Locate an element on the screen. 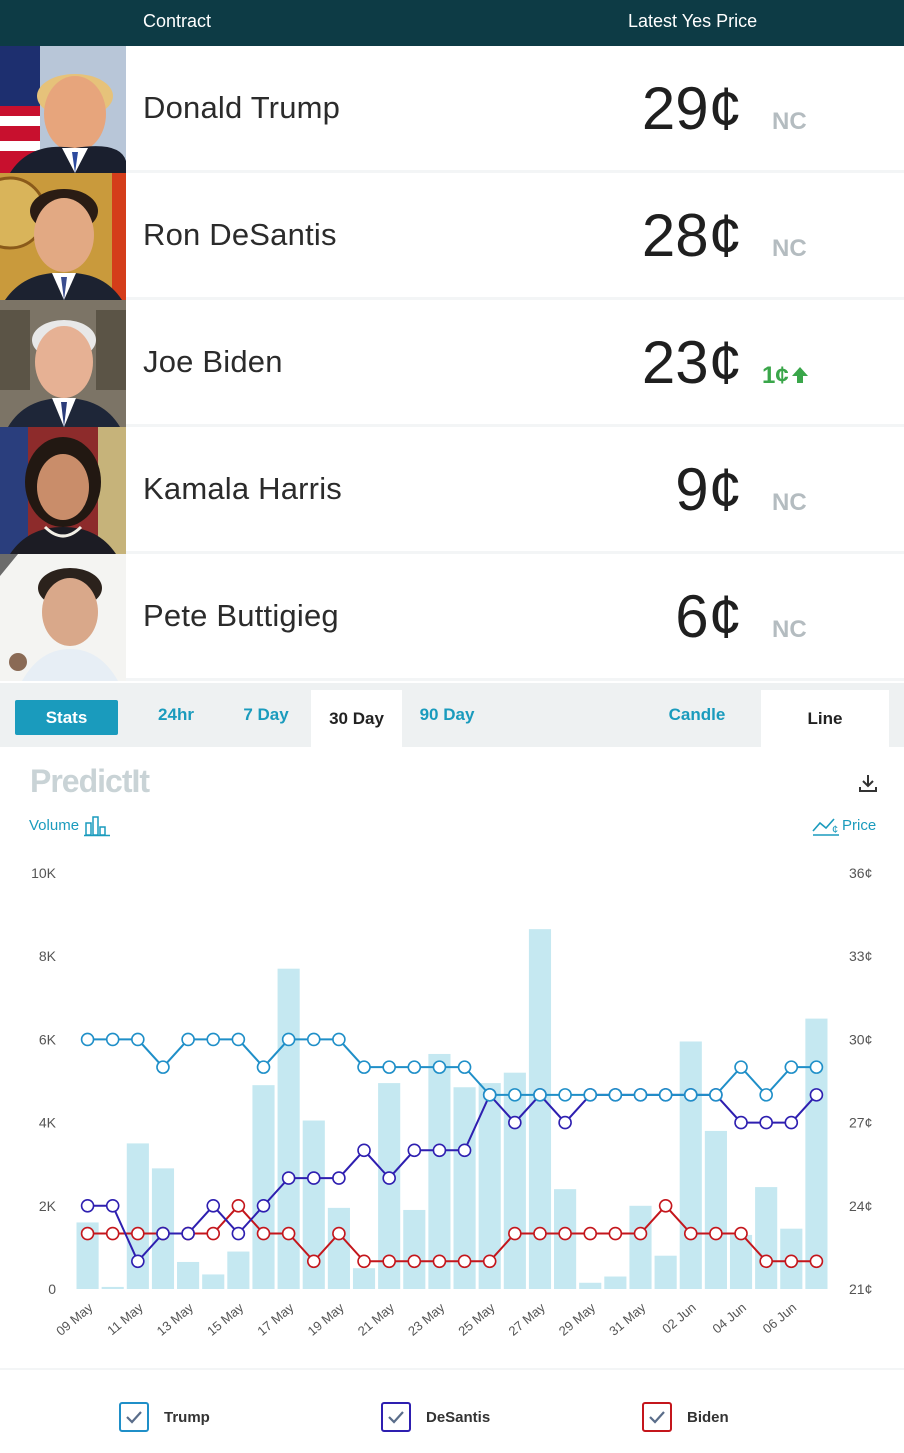  contract-name: Pete Buttigieg is located at coordinates (241, 615).